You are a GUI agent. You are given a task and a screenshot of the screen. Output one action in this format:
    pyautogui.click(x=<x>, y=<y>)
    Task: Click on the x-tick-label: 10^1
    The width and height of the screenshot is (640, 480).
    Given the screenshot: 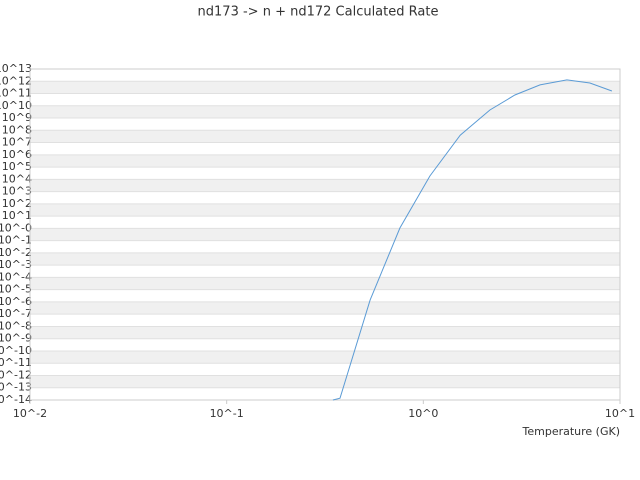 What is the action you would take?
    pyautogui.click(x=620, y=413)
    